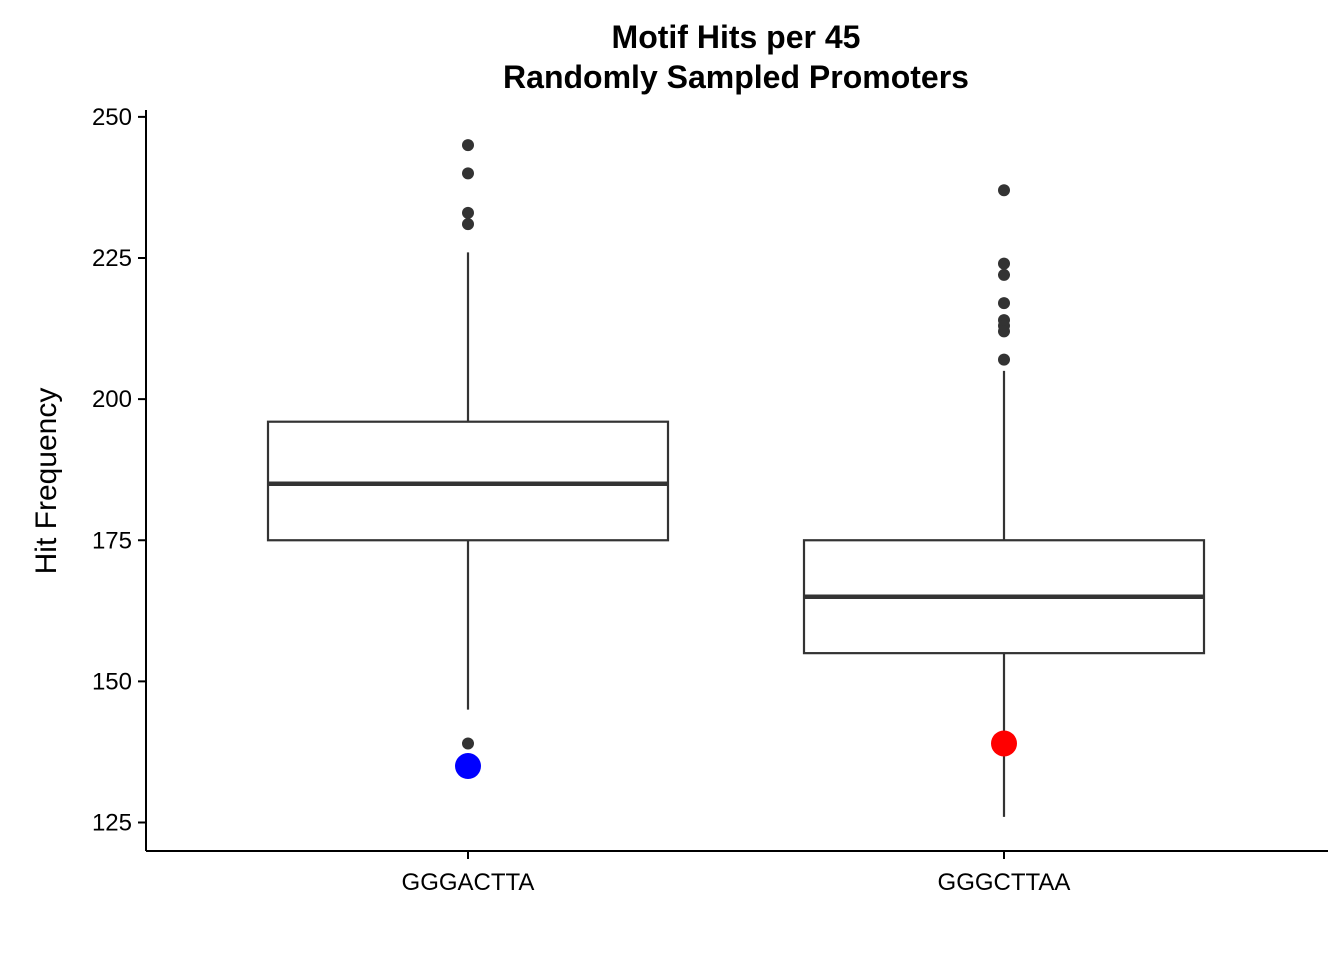 This screenshot has width=1344, height=960. What do you see at coordinates (112, 117) in the screenshot?
I see `y-tick-label: 250` at bounding box center [112, 117].